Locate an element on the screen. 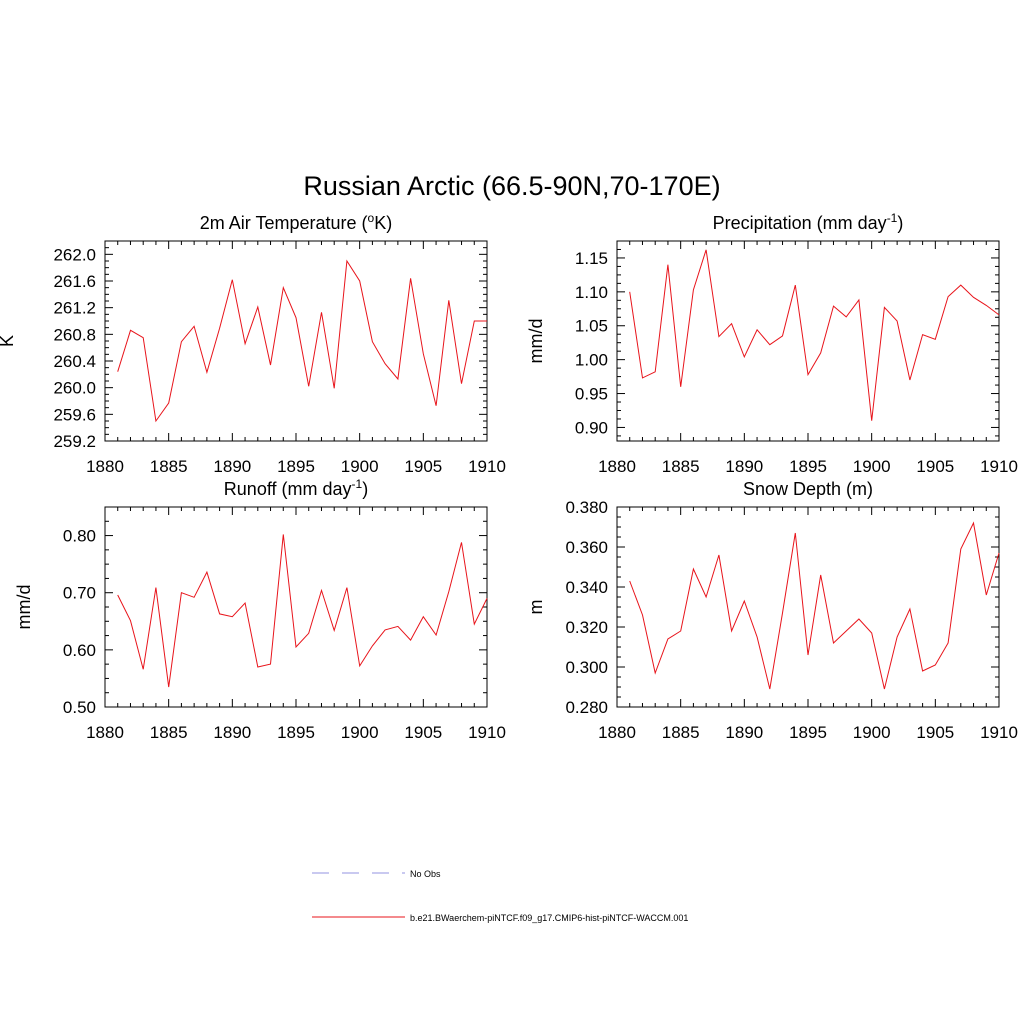 Image resolution: width=1024 pixels, height=1029 pixels. y-tick-label: 0.90 is located at coordinates (591, 427).